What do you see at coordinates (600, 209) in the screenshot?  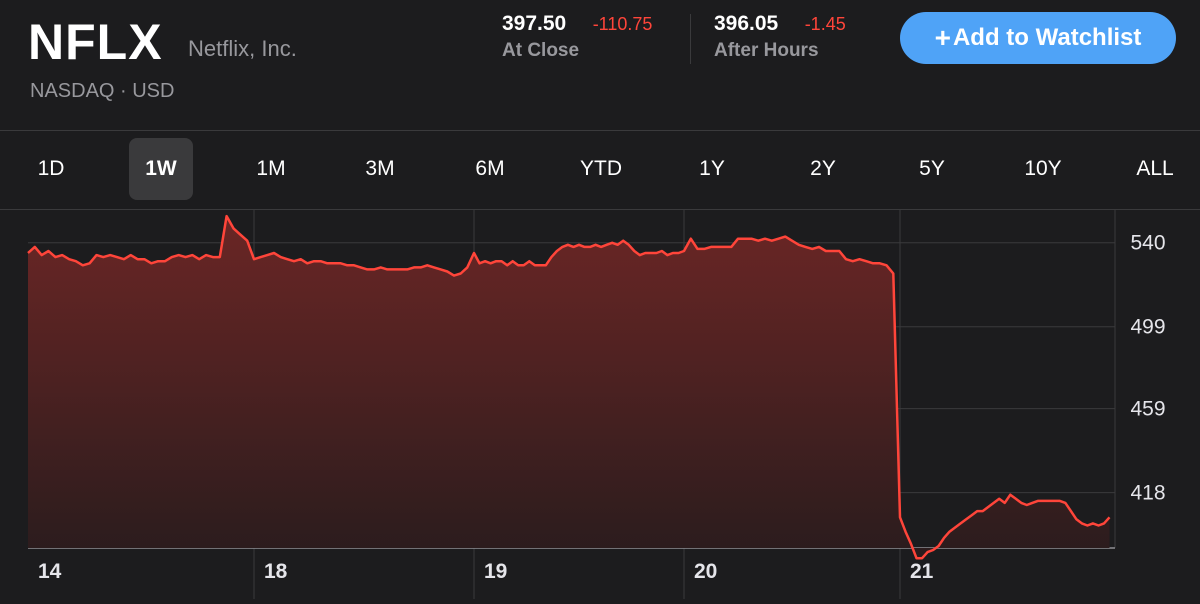 I see `tabs-divider` at bounding box center [600, 209].